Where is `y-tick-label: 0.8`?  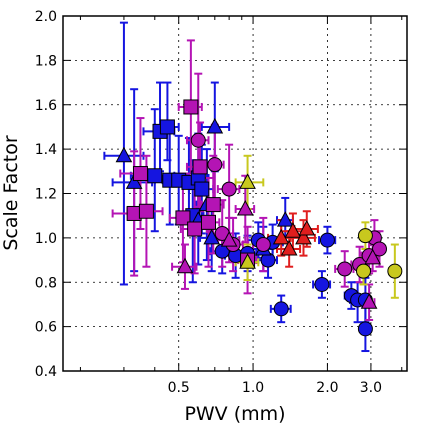 y-tick-label: 0.8 is located at coordinates (46, 283).